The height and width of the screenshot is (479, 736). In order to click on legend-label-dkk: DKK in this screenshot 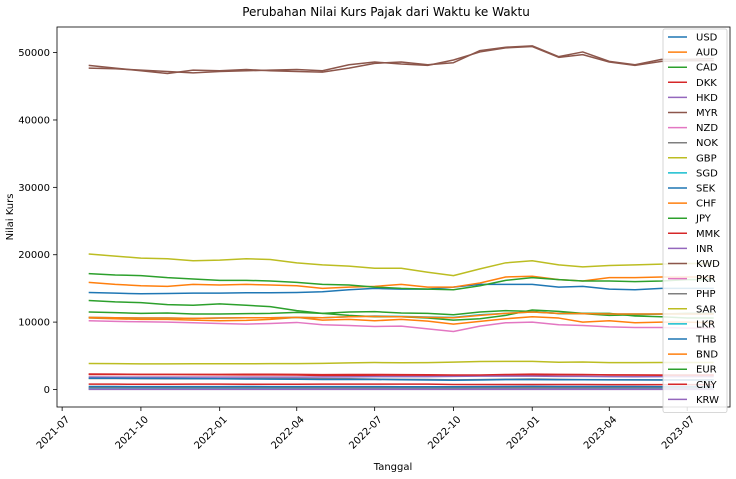, I will do `click(706, 83)`.